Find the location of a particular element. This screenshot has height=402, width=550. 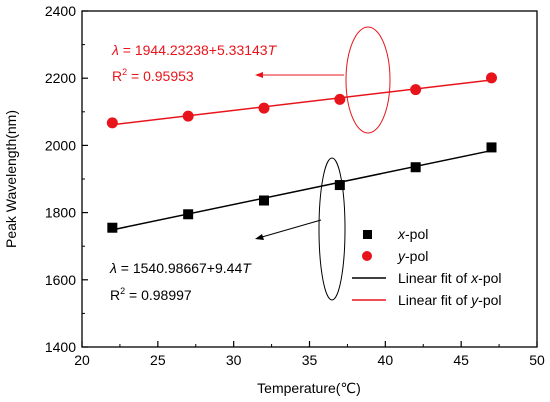

y-pol-fit-equation: λ = 1944.23238+5.33143T is located at coordinates (194, 50).